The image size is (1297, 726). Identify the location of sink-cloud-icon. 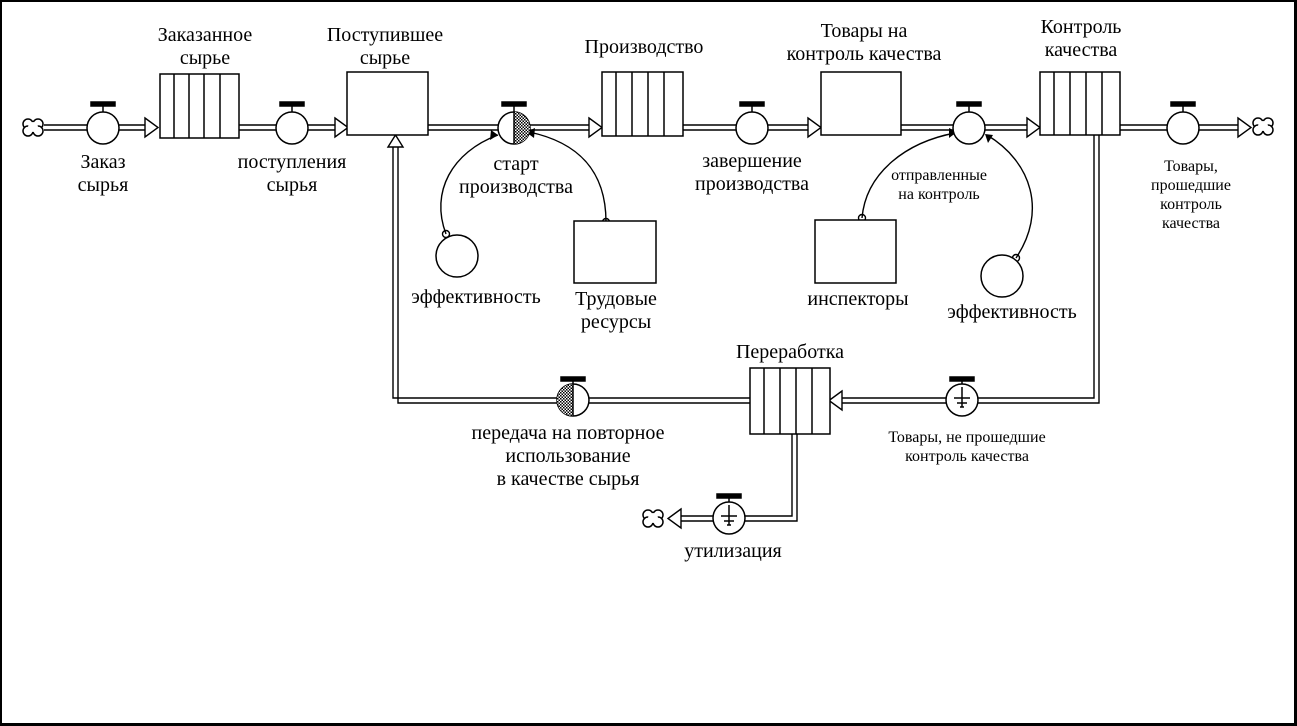
(1263, 126).